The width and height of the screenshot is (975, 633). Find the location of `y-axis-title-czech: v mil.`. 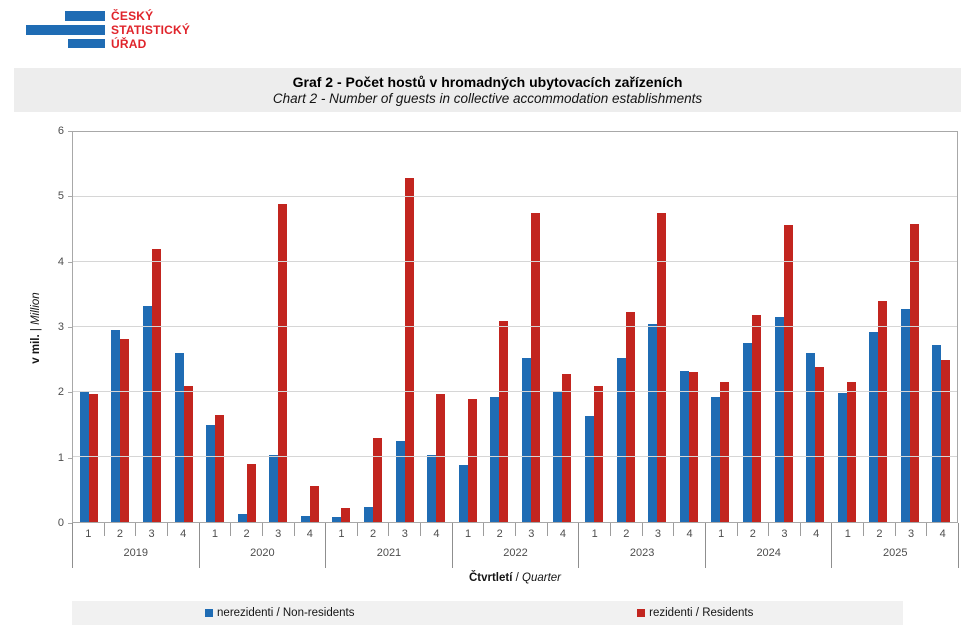

y-axis-title-czech: v mil. is located at coordinates (36, 349).